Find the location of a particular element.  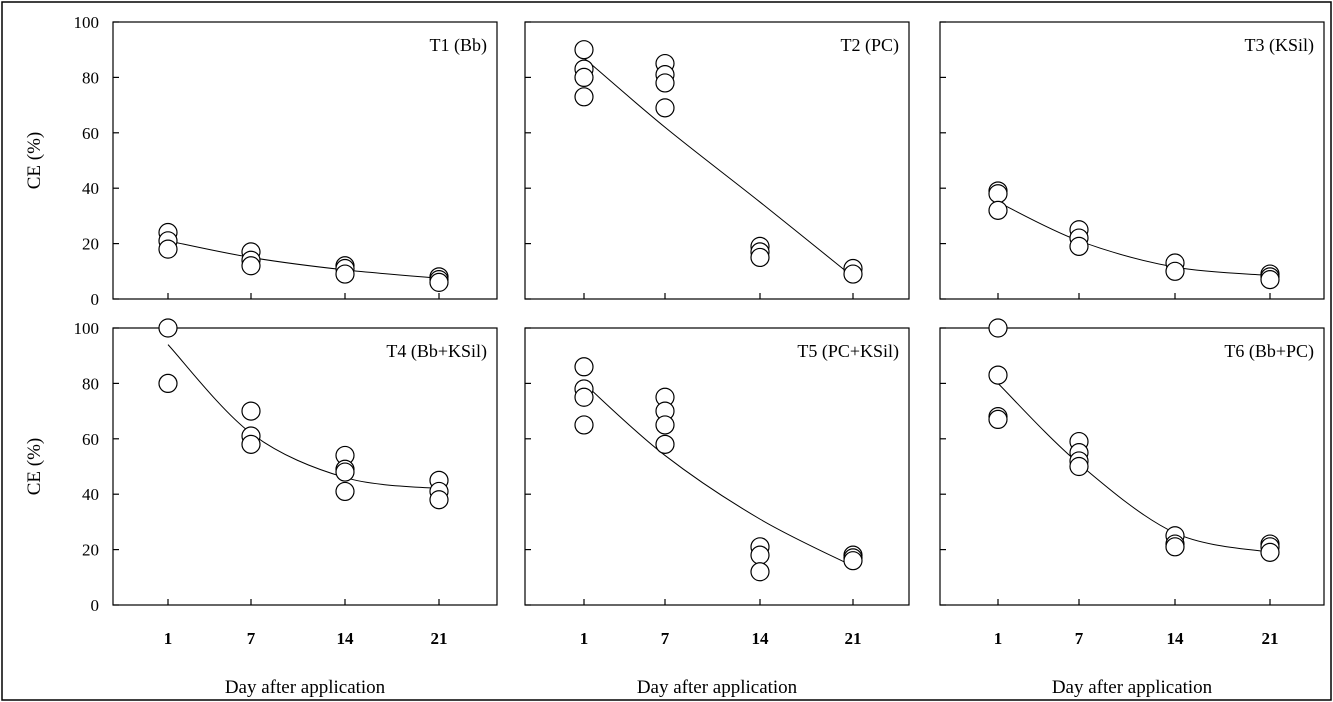

panel-label: T6 (Bb+PC) is located at coordinates (1269, 351).